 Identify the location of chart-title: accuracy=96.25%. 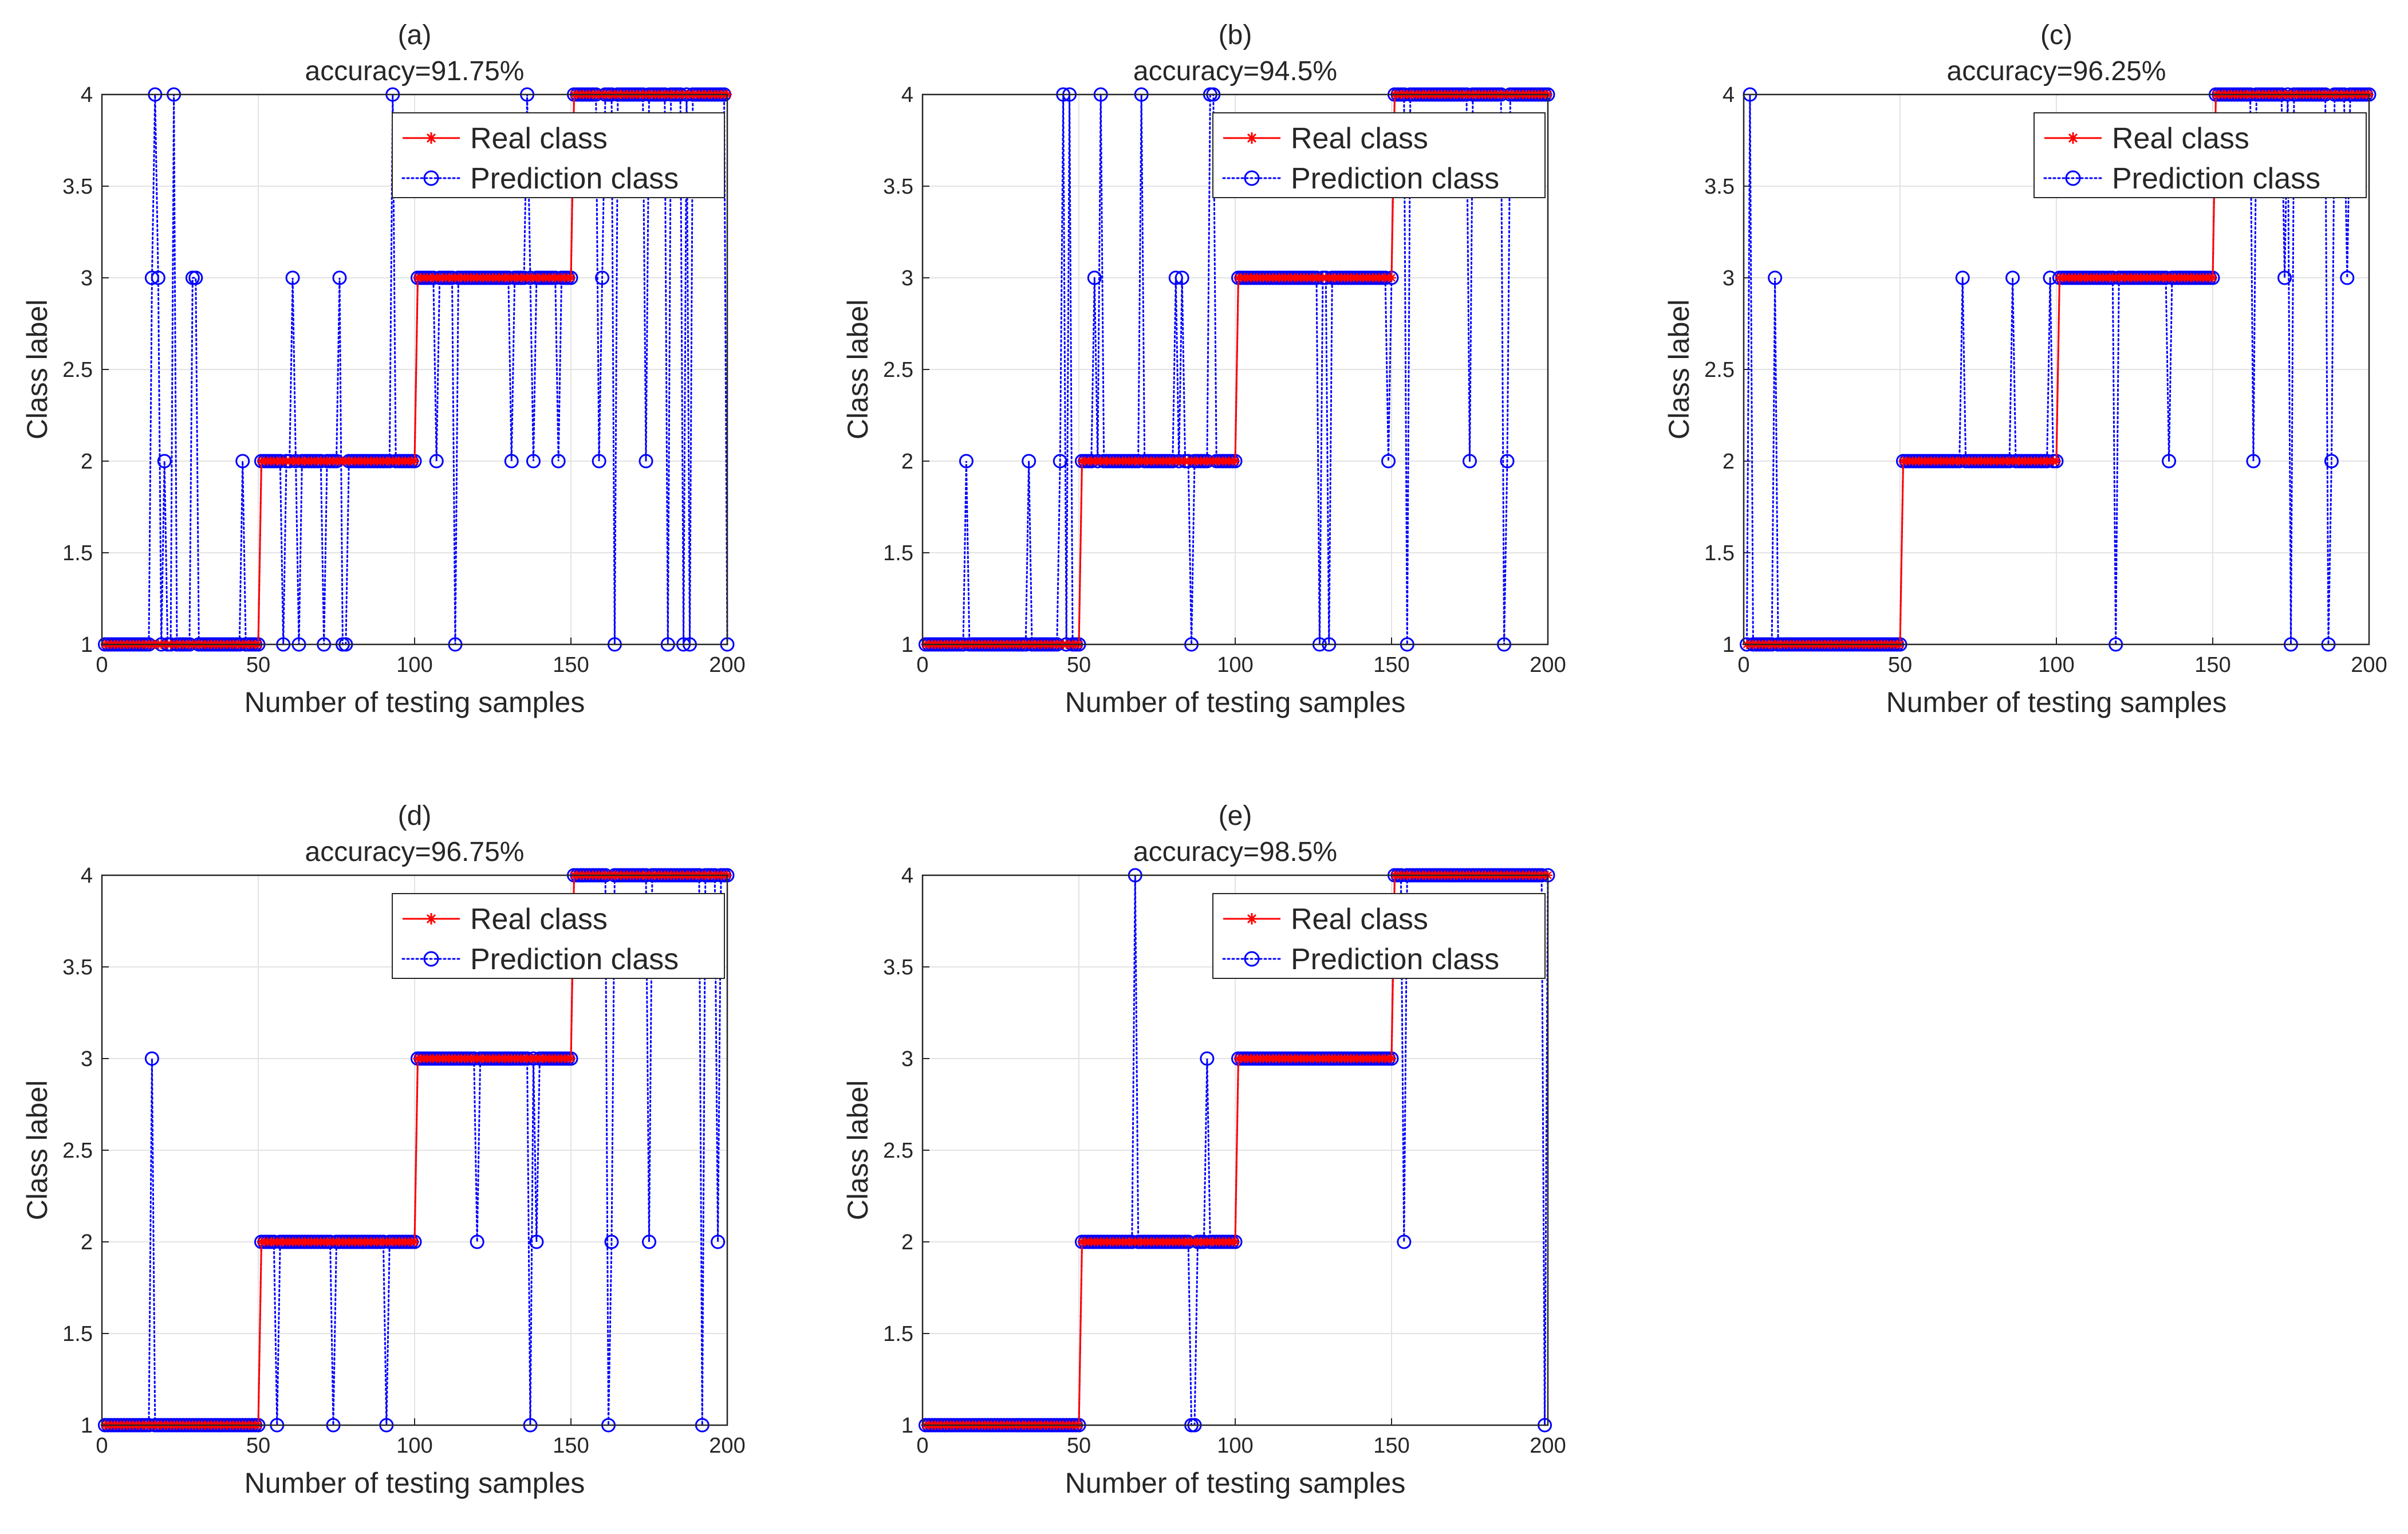
(2056, 71).